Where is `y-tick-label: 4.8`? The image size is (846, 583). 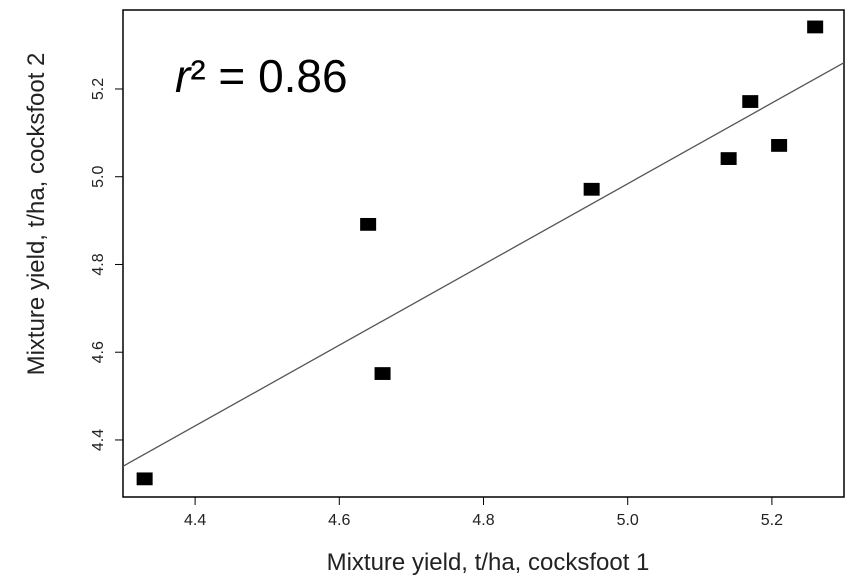
y-tick-label: 4.8 is located at coordinates (98, 264).